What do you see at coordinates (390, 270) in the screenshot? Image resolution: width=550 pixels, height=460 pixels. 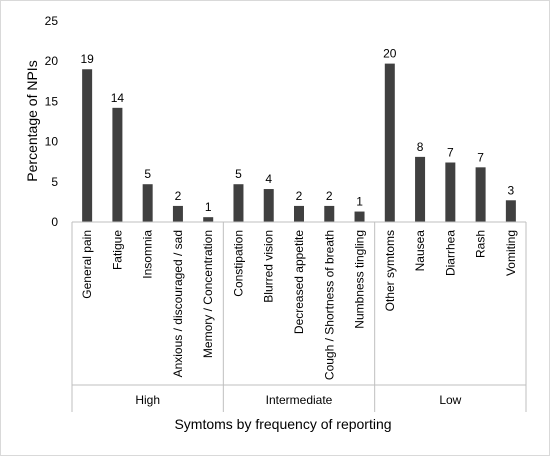 I see `category-label: Other symtoms` at bounding box center [390, 270].